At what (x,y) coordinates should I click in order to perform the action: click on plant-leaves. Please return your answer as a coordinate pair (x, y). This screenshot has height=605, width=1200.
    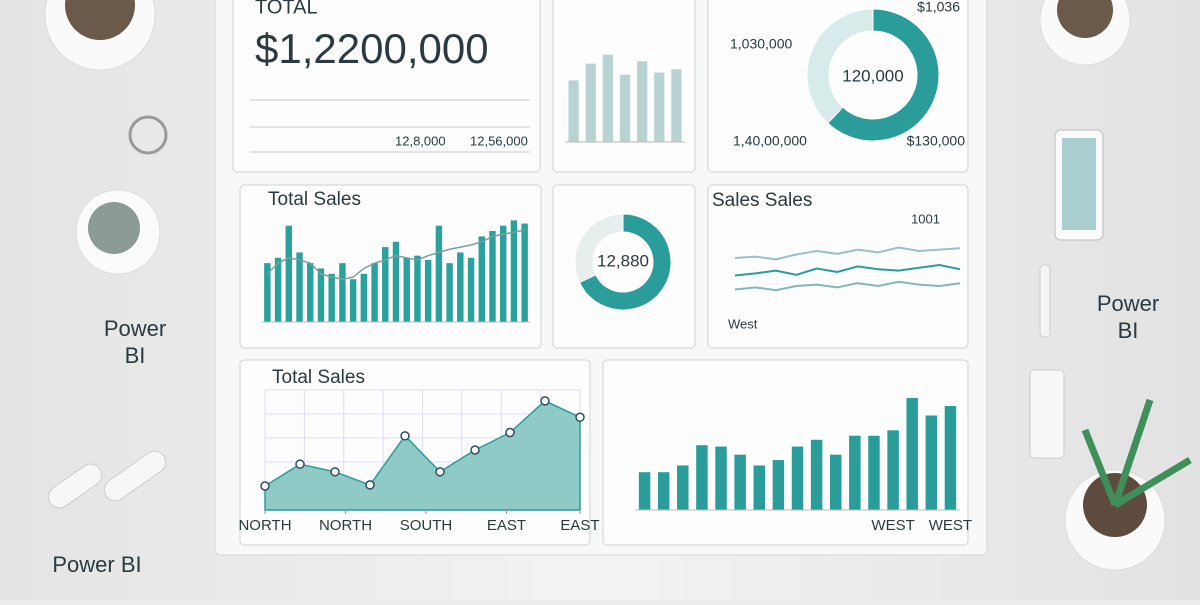
    Looking at the image, I should click on (1136, 453).